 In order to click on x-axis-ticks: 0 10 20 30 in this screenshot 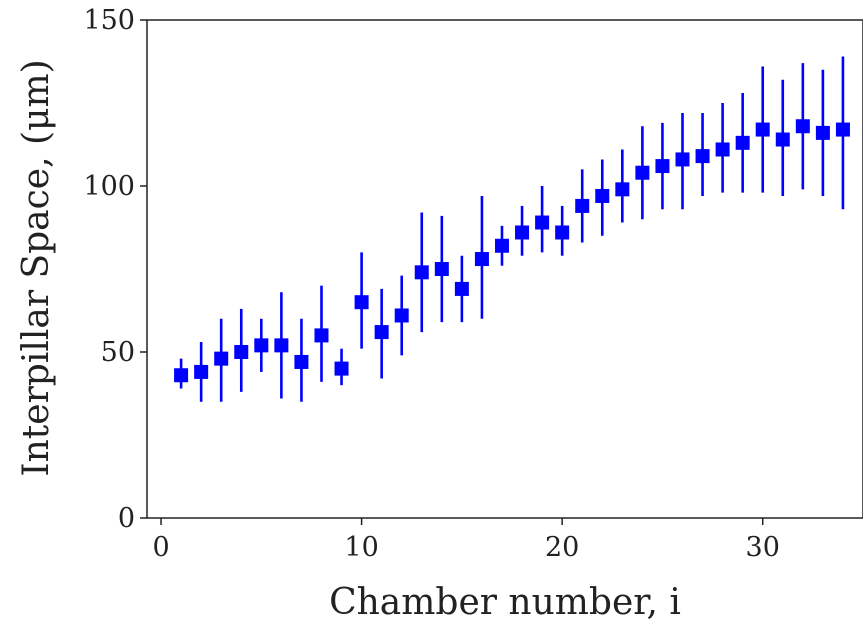, I will do `click(466, 540)`.